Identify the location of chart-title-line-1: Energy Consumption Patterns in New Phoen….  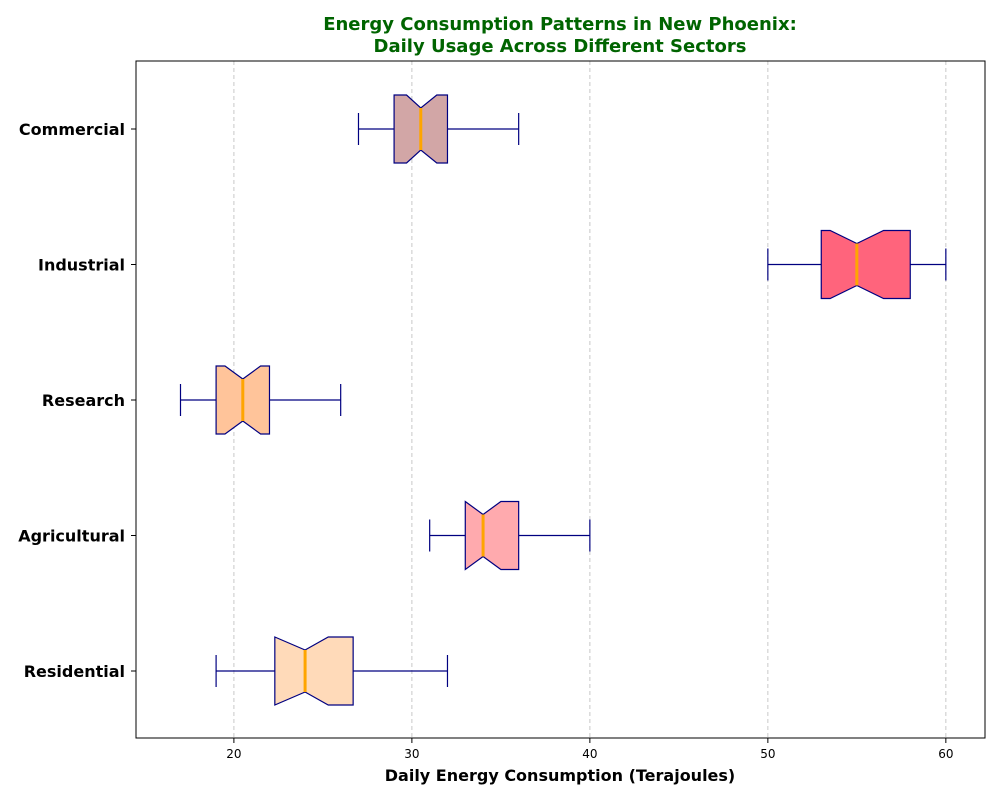
(560, 24).